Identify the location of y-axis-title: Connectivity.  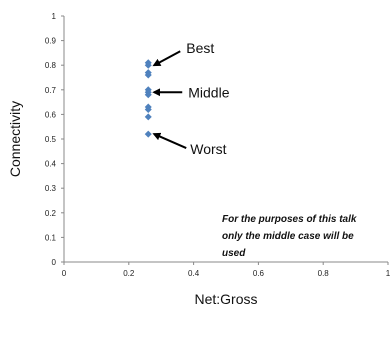
(15, 139).